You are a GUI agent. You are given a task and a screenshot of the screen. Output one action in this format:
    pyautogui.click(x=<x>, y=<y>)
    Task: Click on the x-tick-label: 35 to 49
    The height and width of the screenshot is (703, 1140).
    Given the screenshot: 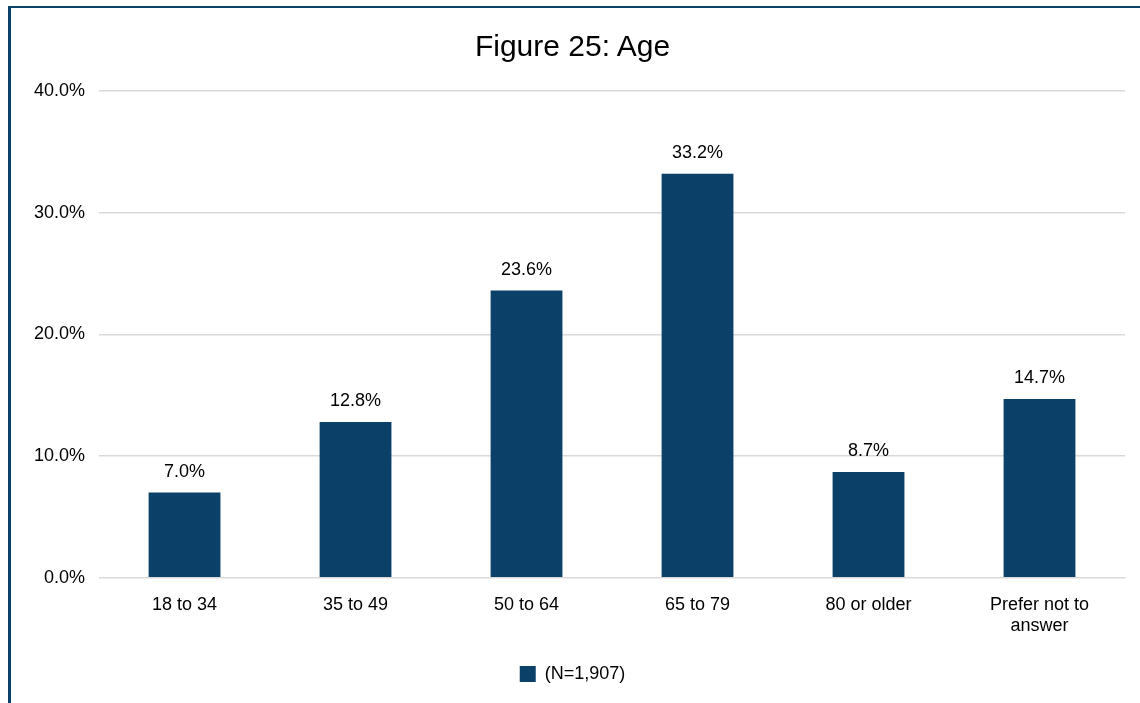 What is the action you would take?
    pyautogui.click(x=356, y=603)
    